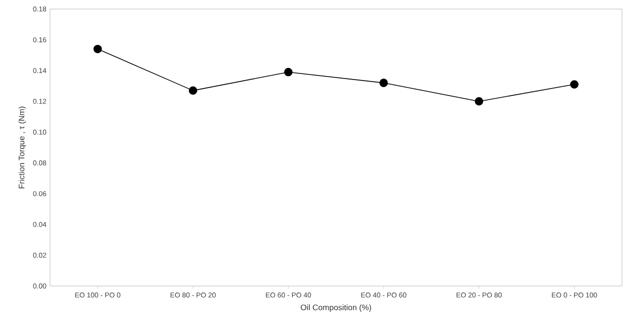  I want to click on y-axis-title: Friction Torque , τ (Nm), so click(22, 147).